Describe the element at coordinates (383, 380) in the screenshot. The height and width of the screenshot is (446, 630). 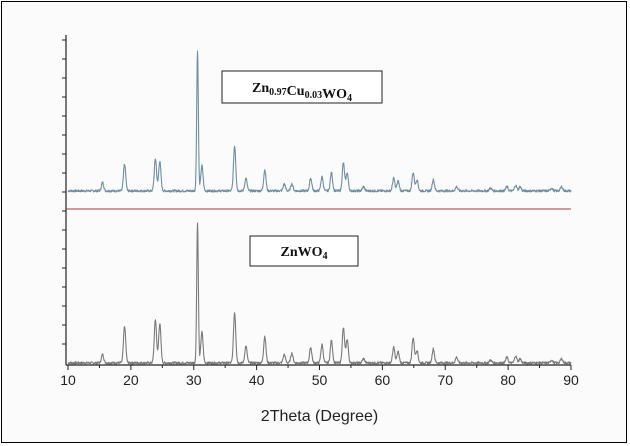
I see `x-tick-label: 60` at that location.